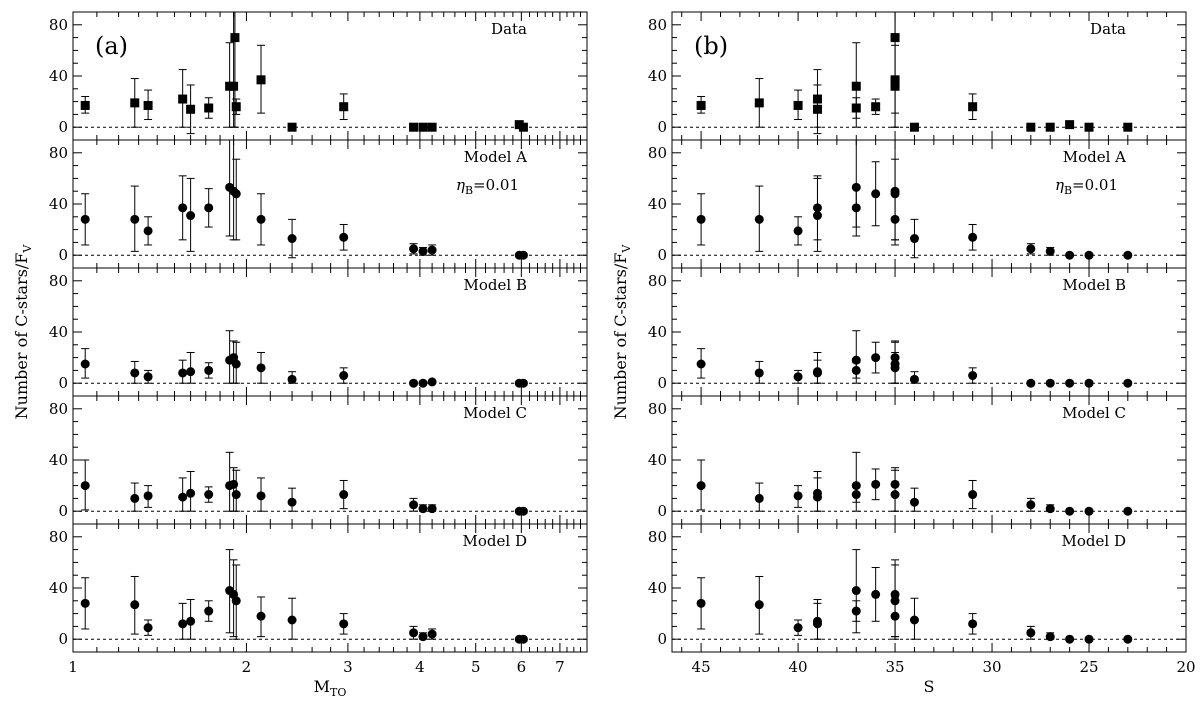  What do you see at coordinates (495, 413) in the screenshot?
I see `panel-label: Model C` at bounding box center [495, 413].